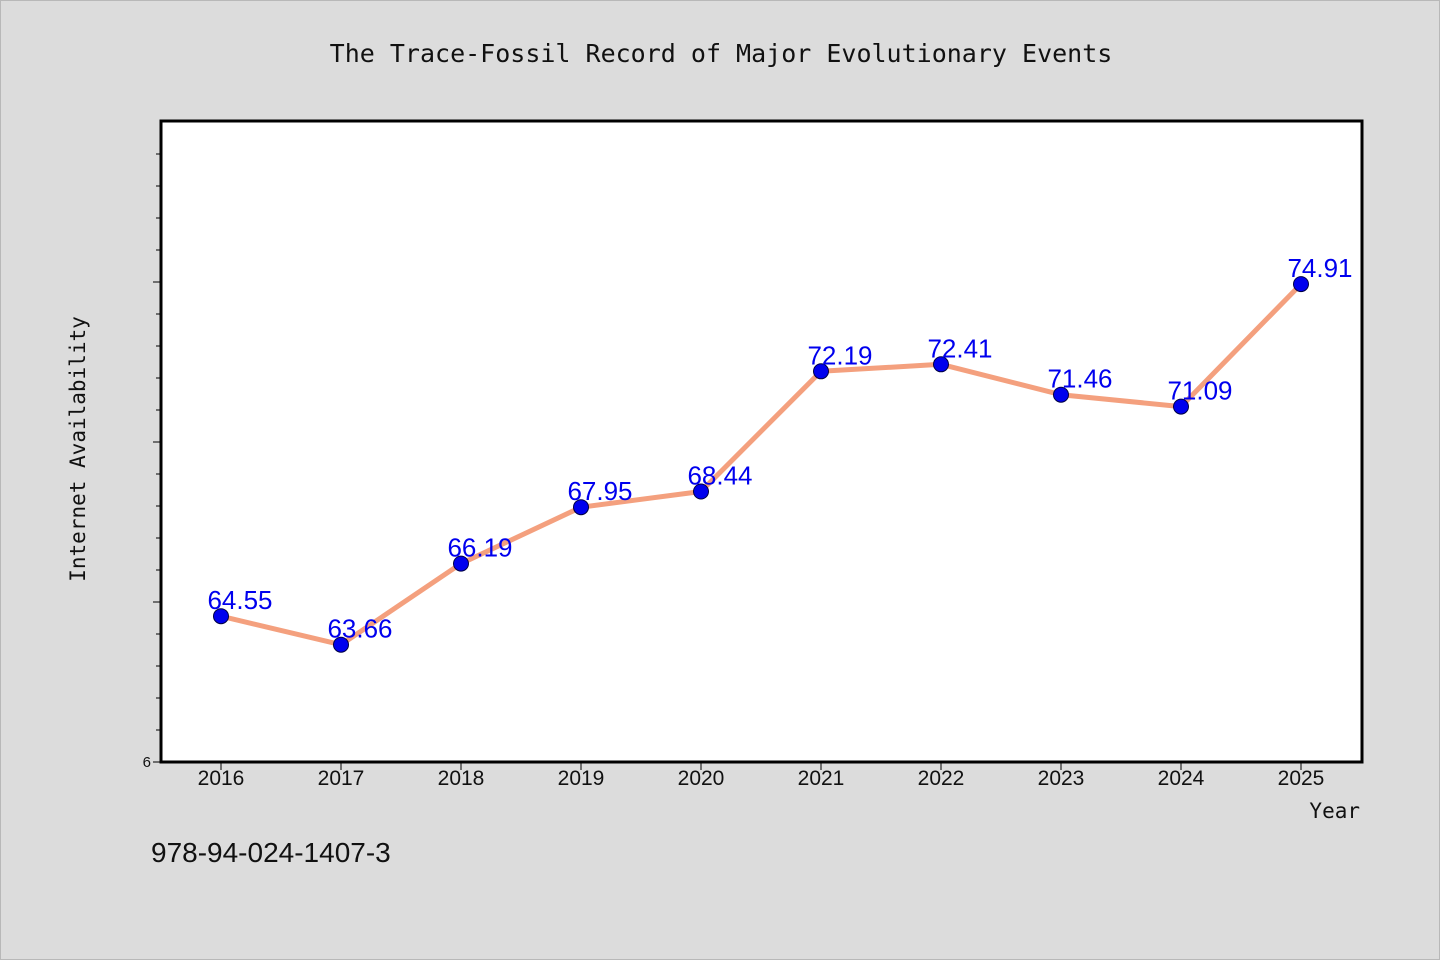  Describe the element at coordinates (1199, 391) in the screenshot. I see `data-label: 71.09` at that location.